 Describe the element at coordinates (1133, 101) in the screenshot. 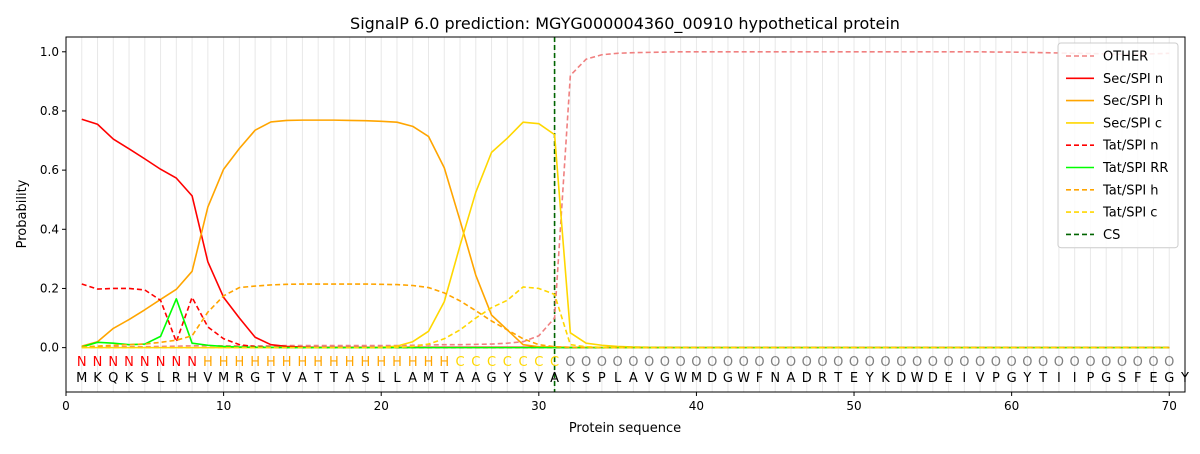

I see `legend-label: Sec/SPI h` at that location.